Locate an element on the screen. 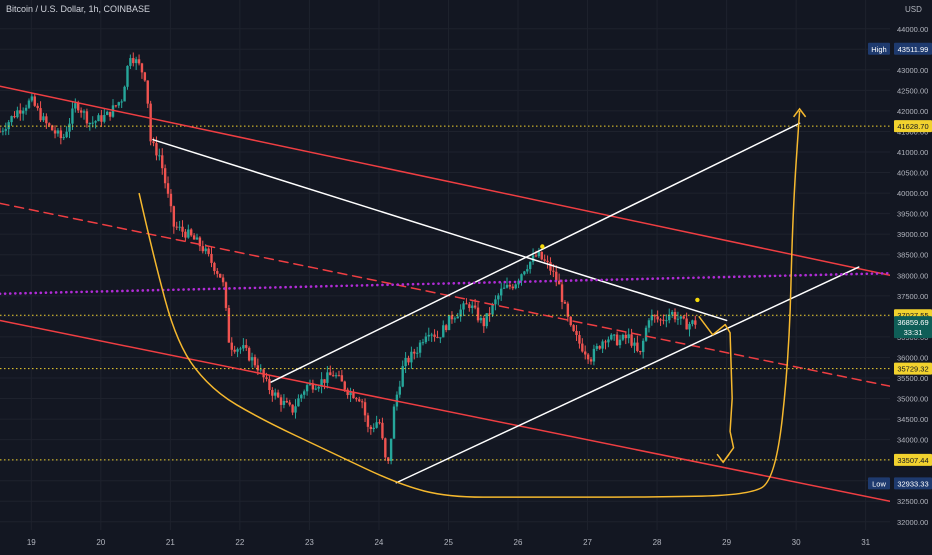 The height and width of the screenshot is (555, 932). x-tick-label: 26 is located at coordinates (518, 542).